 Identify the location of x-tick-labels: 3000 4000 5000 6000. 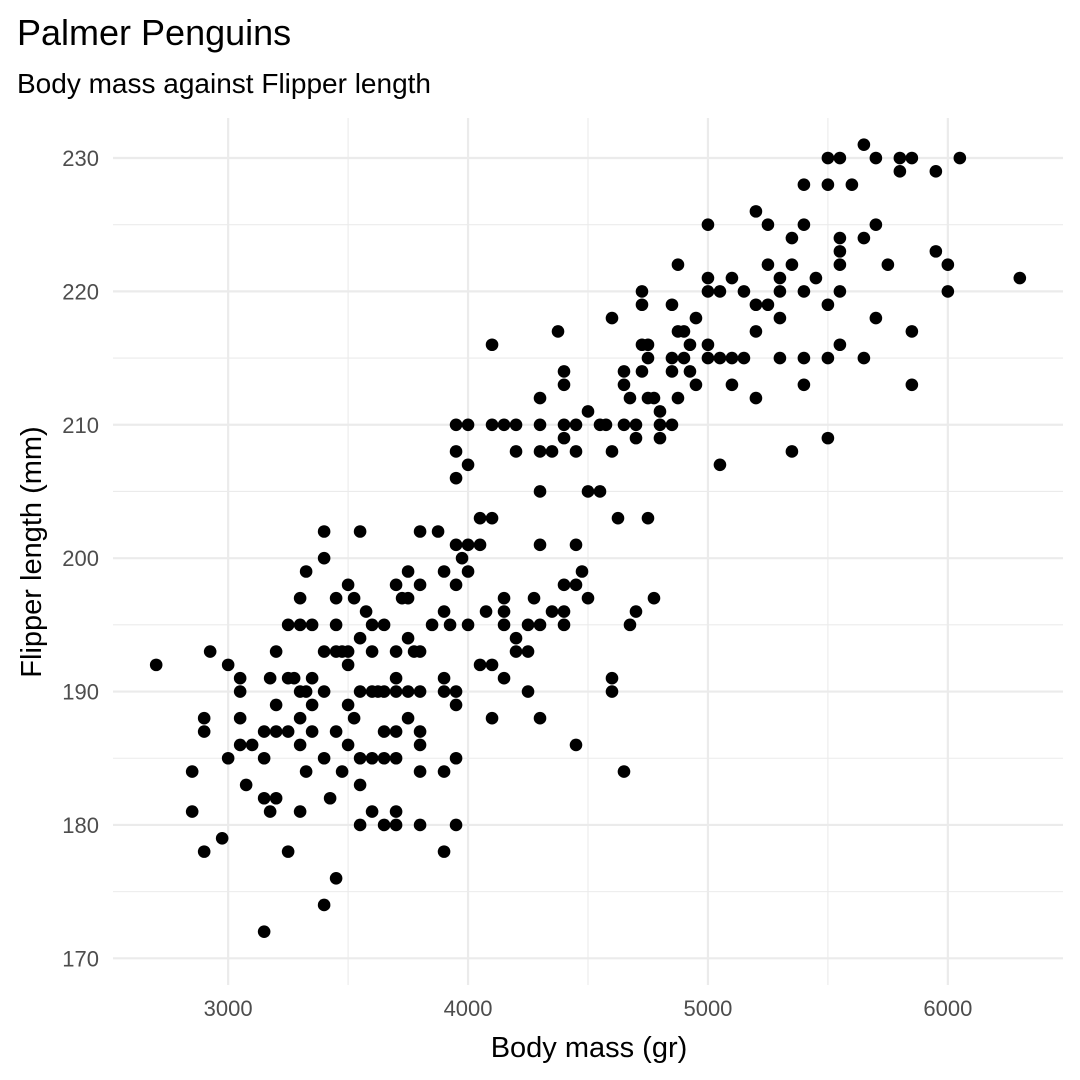
(588, 1008).